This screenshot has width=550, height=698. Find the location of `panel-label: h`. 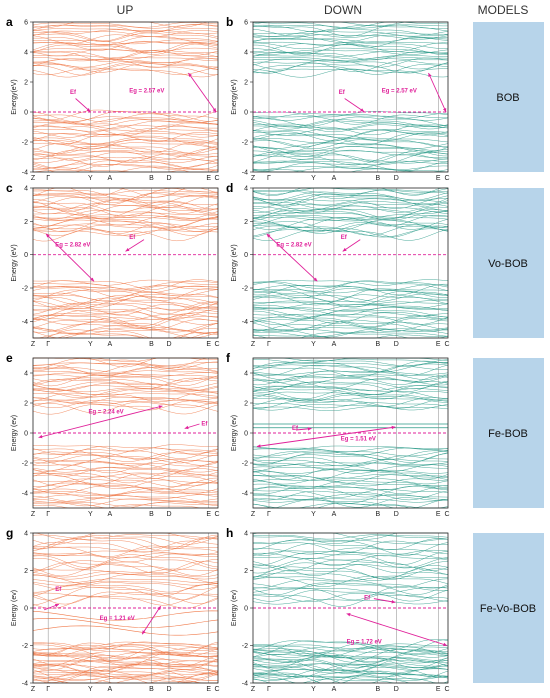

panel-label: h is located at coordinates (229, 533).